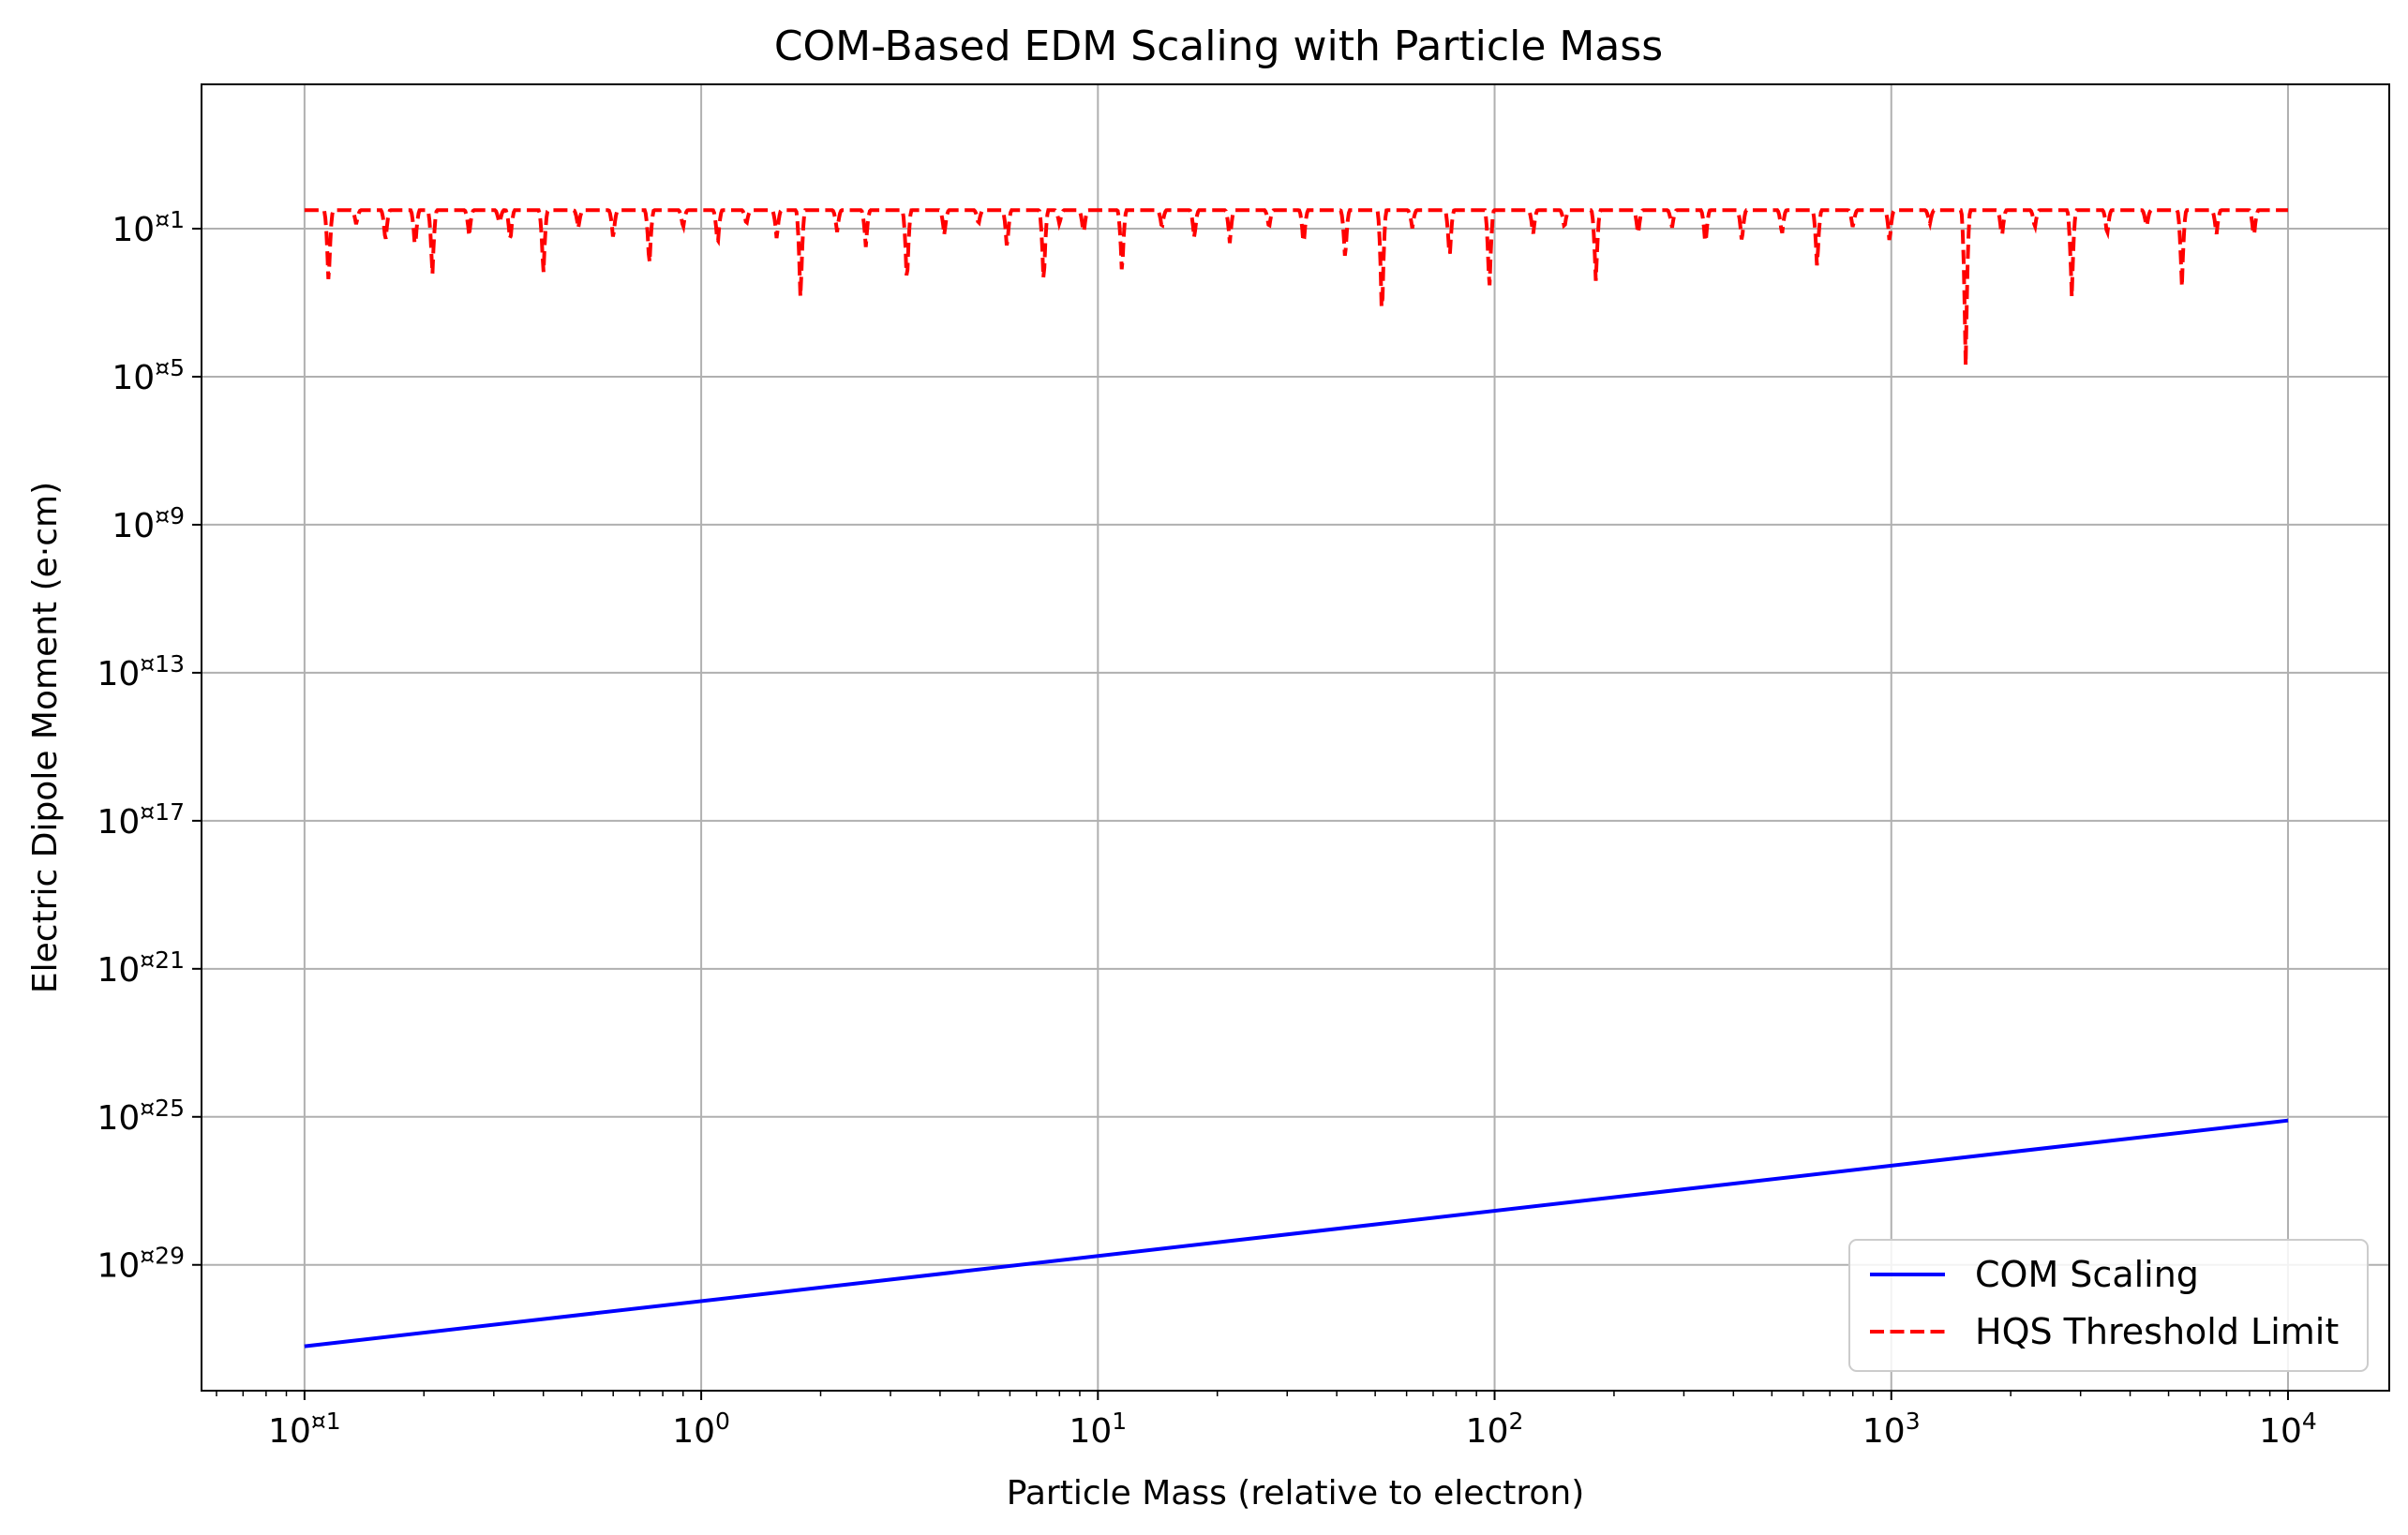 This screenshot has width=2408, height=1535. Describe the element at coordinates (141, 1264) in the screenshot. I see `y-tick-label: 10¤29` at that location.